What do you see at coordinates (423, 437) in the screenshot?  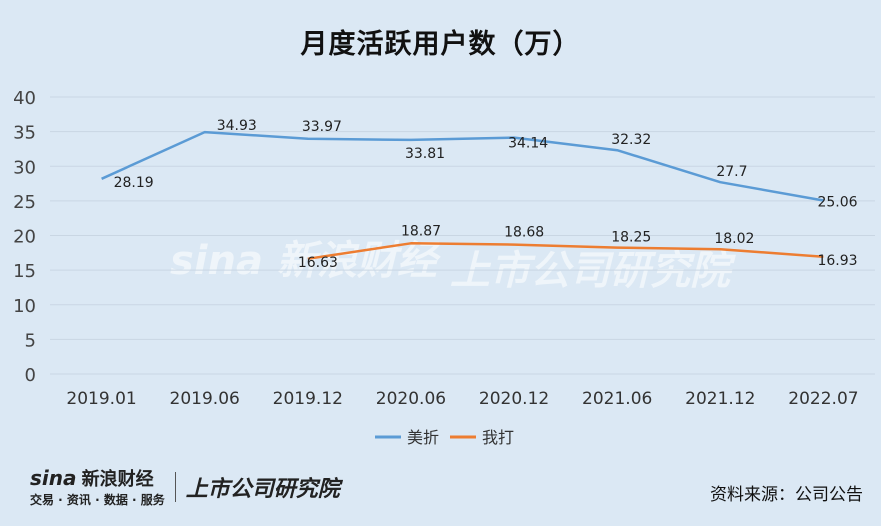 I see `legend-label: 美折` at bounding box center [423, 437].